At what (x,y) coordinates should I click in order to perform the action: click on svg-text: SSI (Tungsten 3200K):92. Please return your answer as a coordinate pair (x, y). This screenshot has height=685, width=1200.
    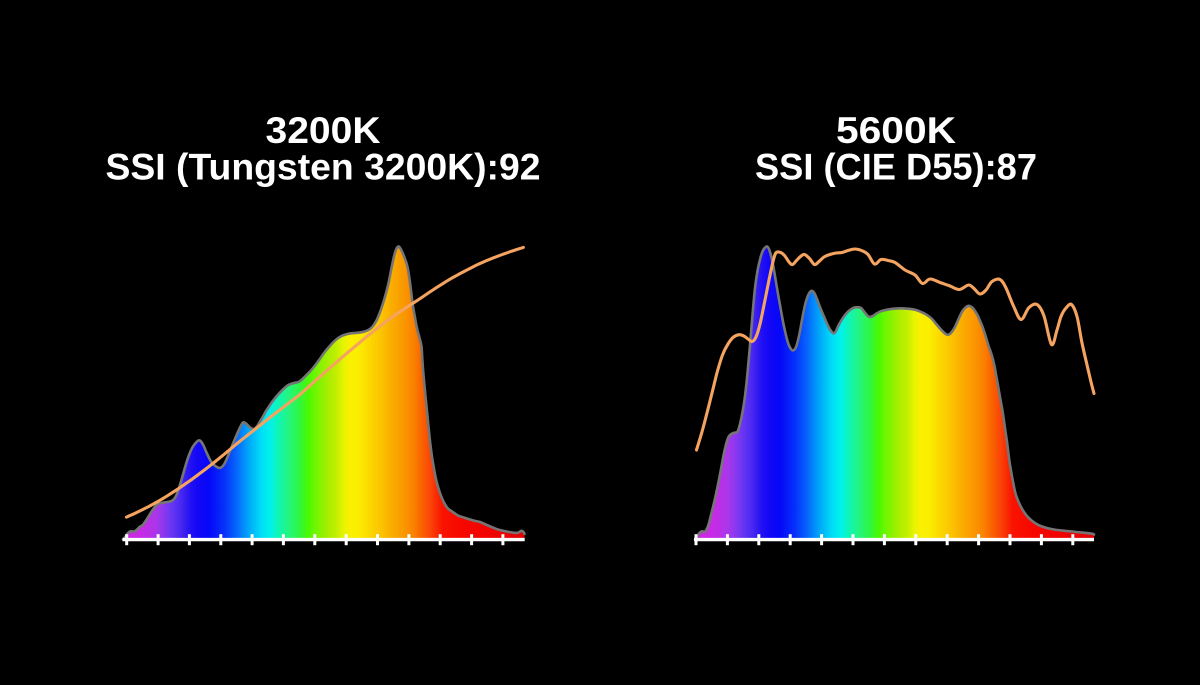
    Looking at the image, I should click on (323, 166).